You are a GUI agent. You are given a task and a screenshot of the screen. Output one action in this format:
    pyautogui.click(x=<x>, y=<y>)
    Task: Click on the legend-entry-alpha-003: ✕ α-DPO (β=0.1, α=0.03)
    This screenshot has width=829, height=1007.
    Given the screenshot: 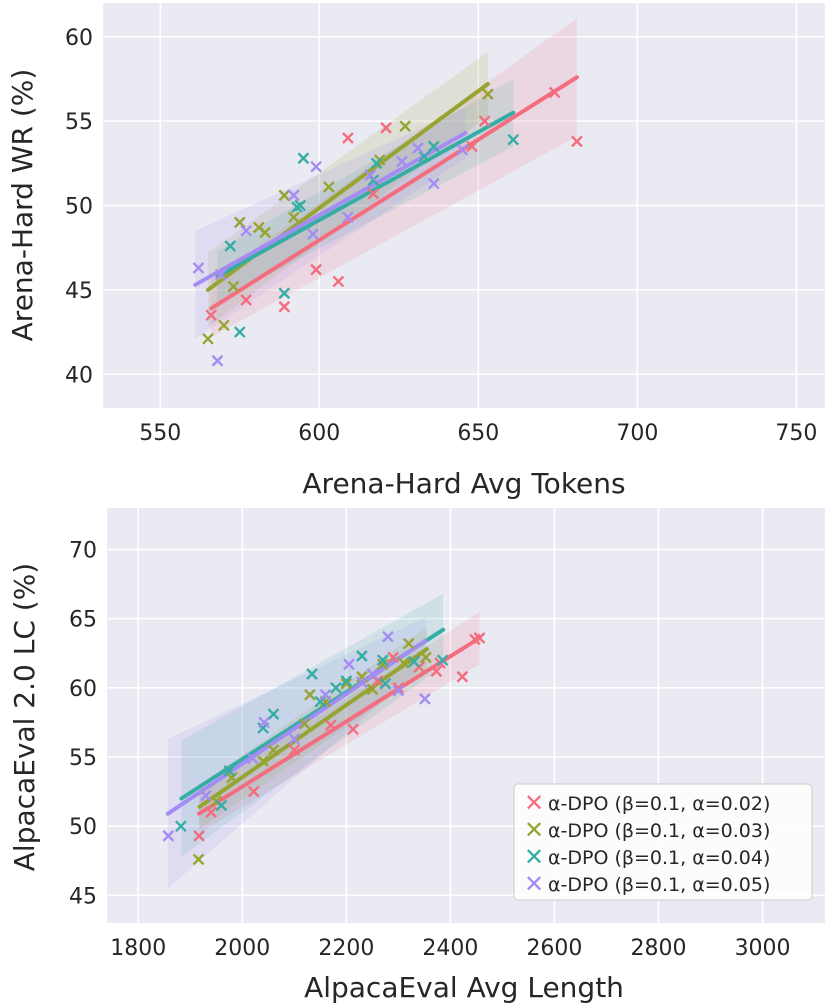 What is the action you would take?
    pyautogui.click(x=647, y=830)
    